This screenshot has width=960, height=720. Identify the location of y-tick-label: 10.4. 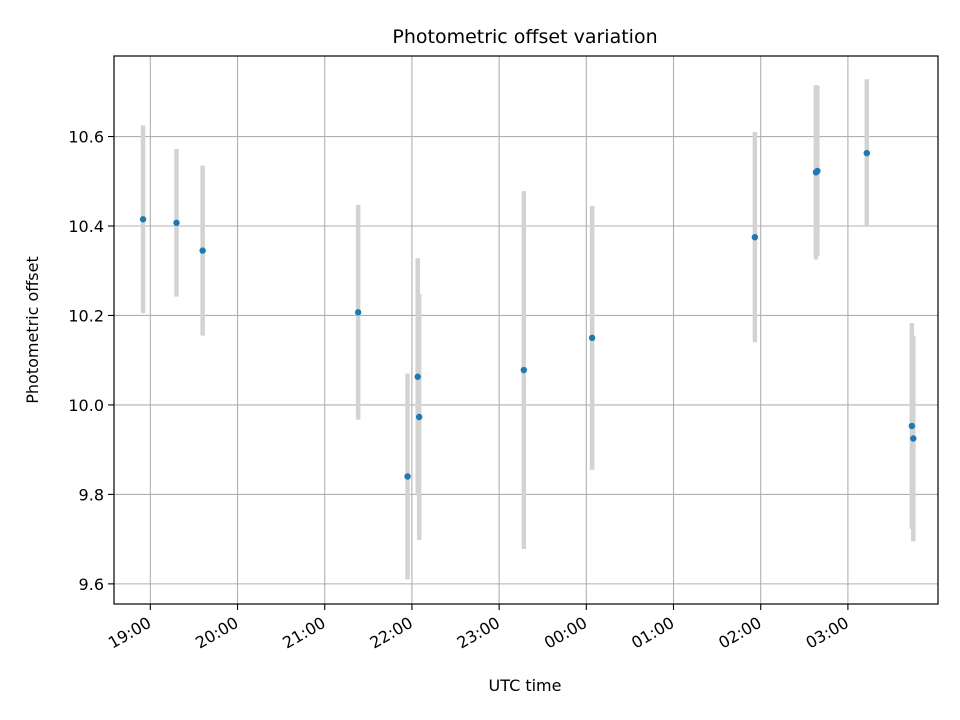
(86, 226).